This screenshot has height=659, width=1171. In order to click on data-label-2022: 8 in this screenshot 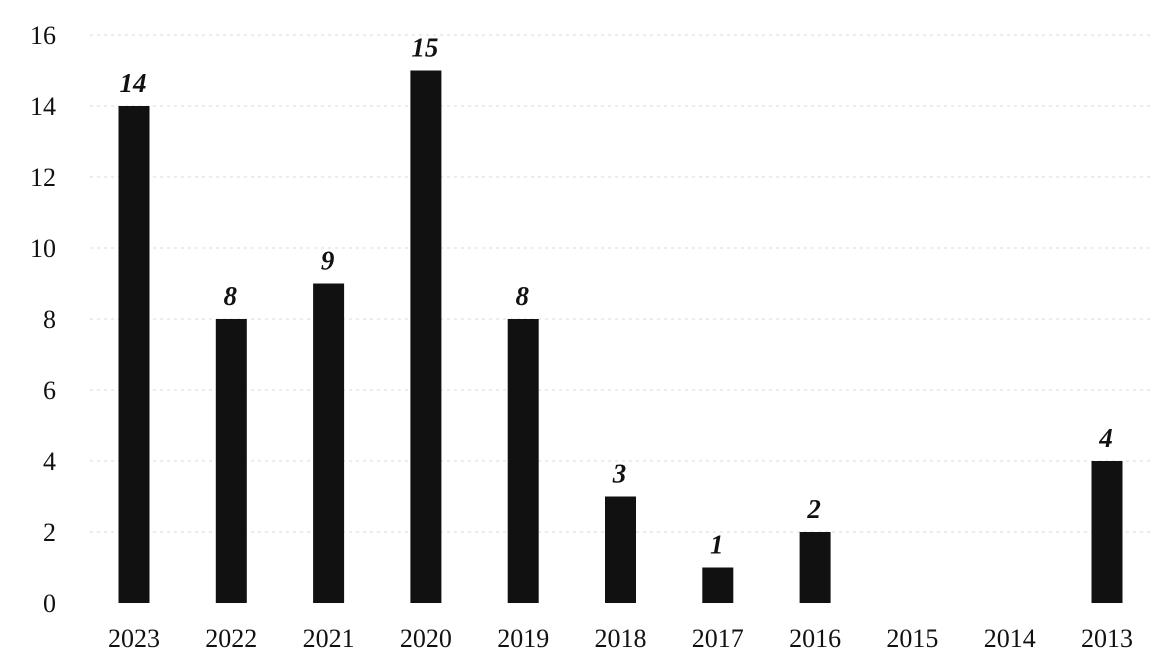, I will do `click(231, 296)`.